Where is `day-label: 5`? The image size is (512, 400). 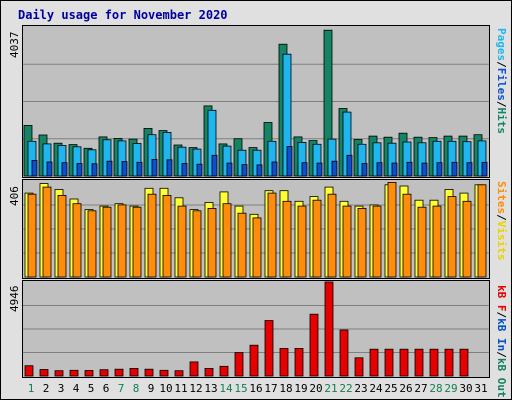
day-label: 5 is located at coordinates (91, 388).